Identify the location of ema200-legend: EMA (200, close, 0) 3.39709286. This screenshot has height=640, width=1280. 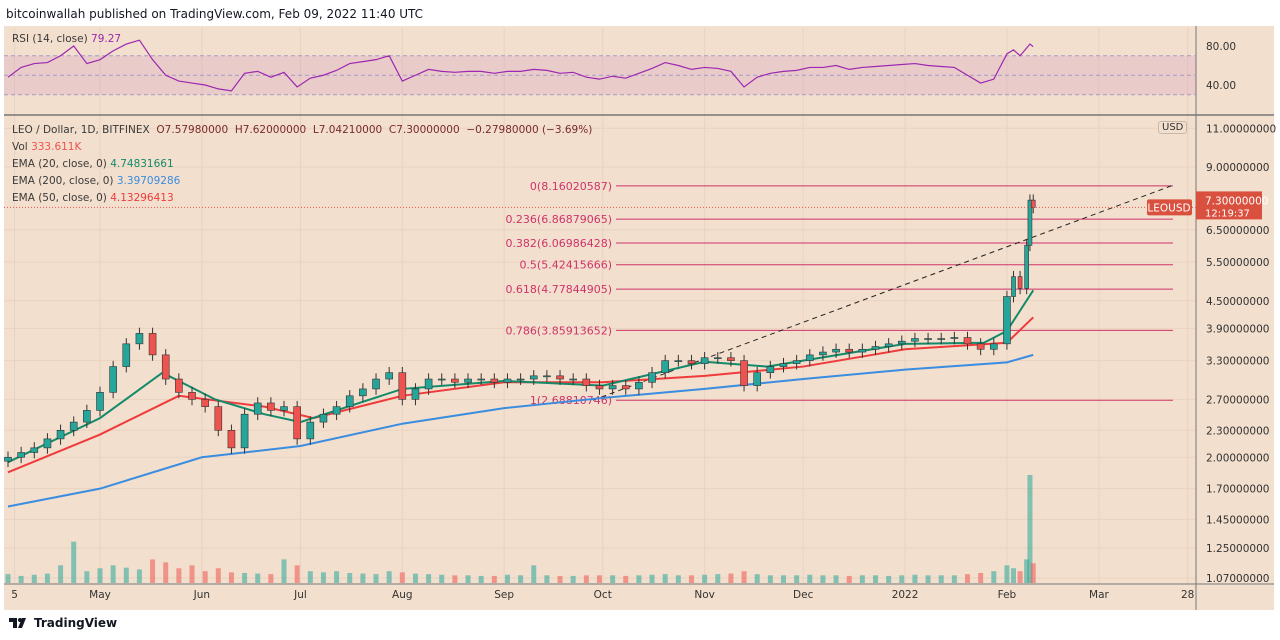
(96, 181).